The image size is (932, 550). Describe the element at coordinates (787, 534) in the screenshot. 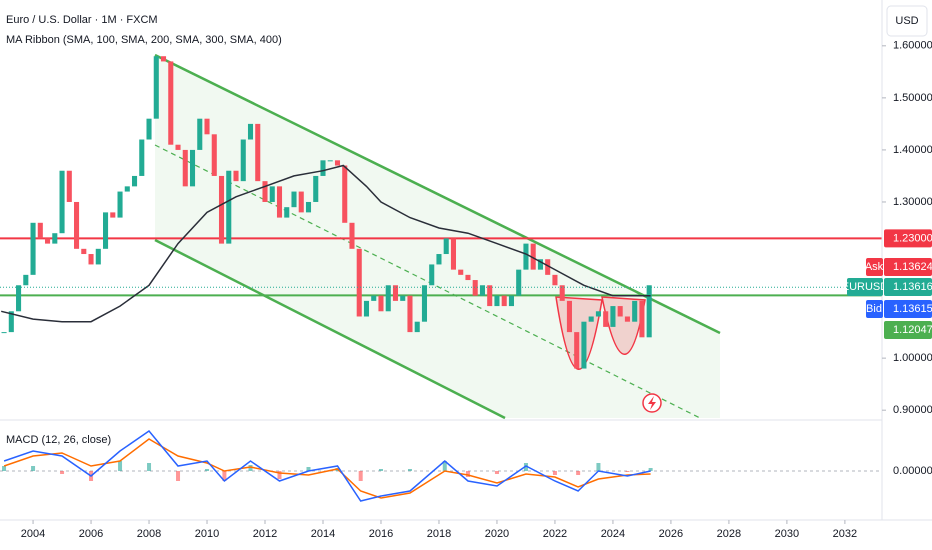

I see `x-tick-label: 2030` at that location.